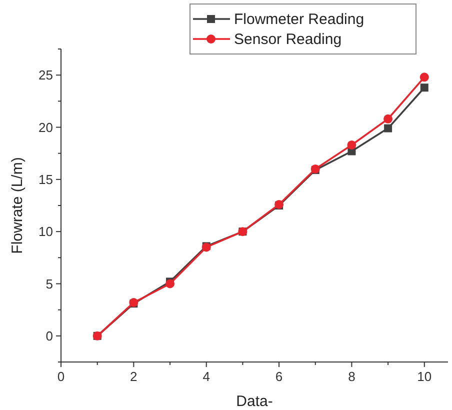 The height and width of the screenshot is (410, 452). What do you see at coordinates (206, 376) in the screenshot?
I see `x-tick-label: 4` at bounding box center [206, 376].